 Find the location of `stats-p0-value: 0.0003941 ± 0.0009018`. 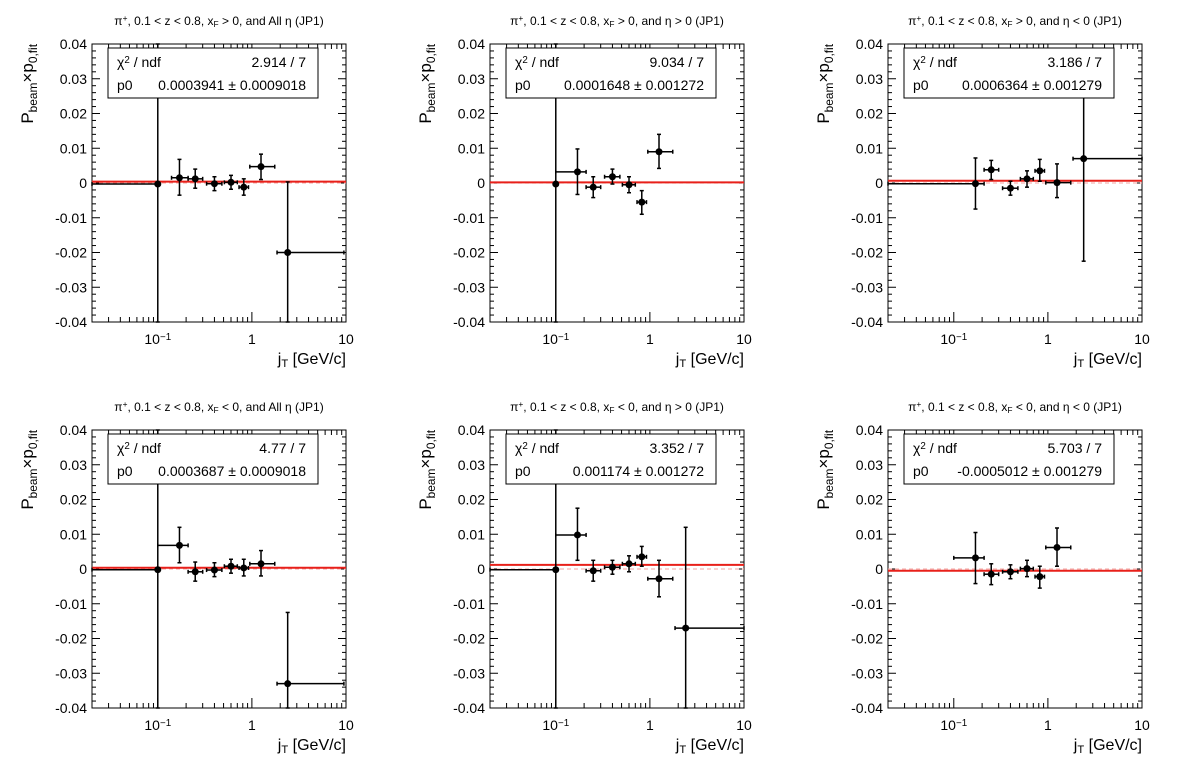

stats-p0-value: 0.0003941 ± 0.0009018 is located at coordinates (232, 85).